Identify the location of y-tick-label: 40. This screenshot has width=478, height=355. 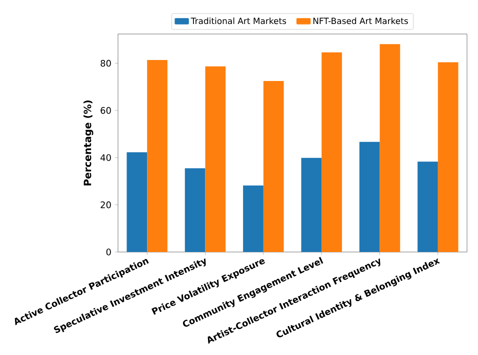
(105, 158).